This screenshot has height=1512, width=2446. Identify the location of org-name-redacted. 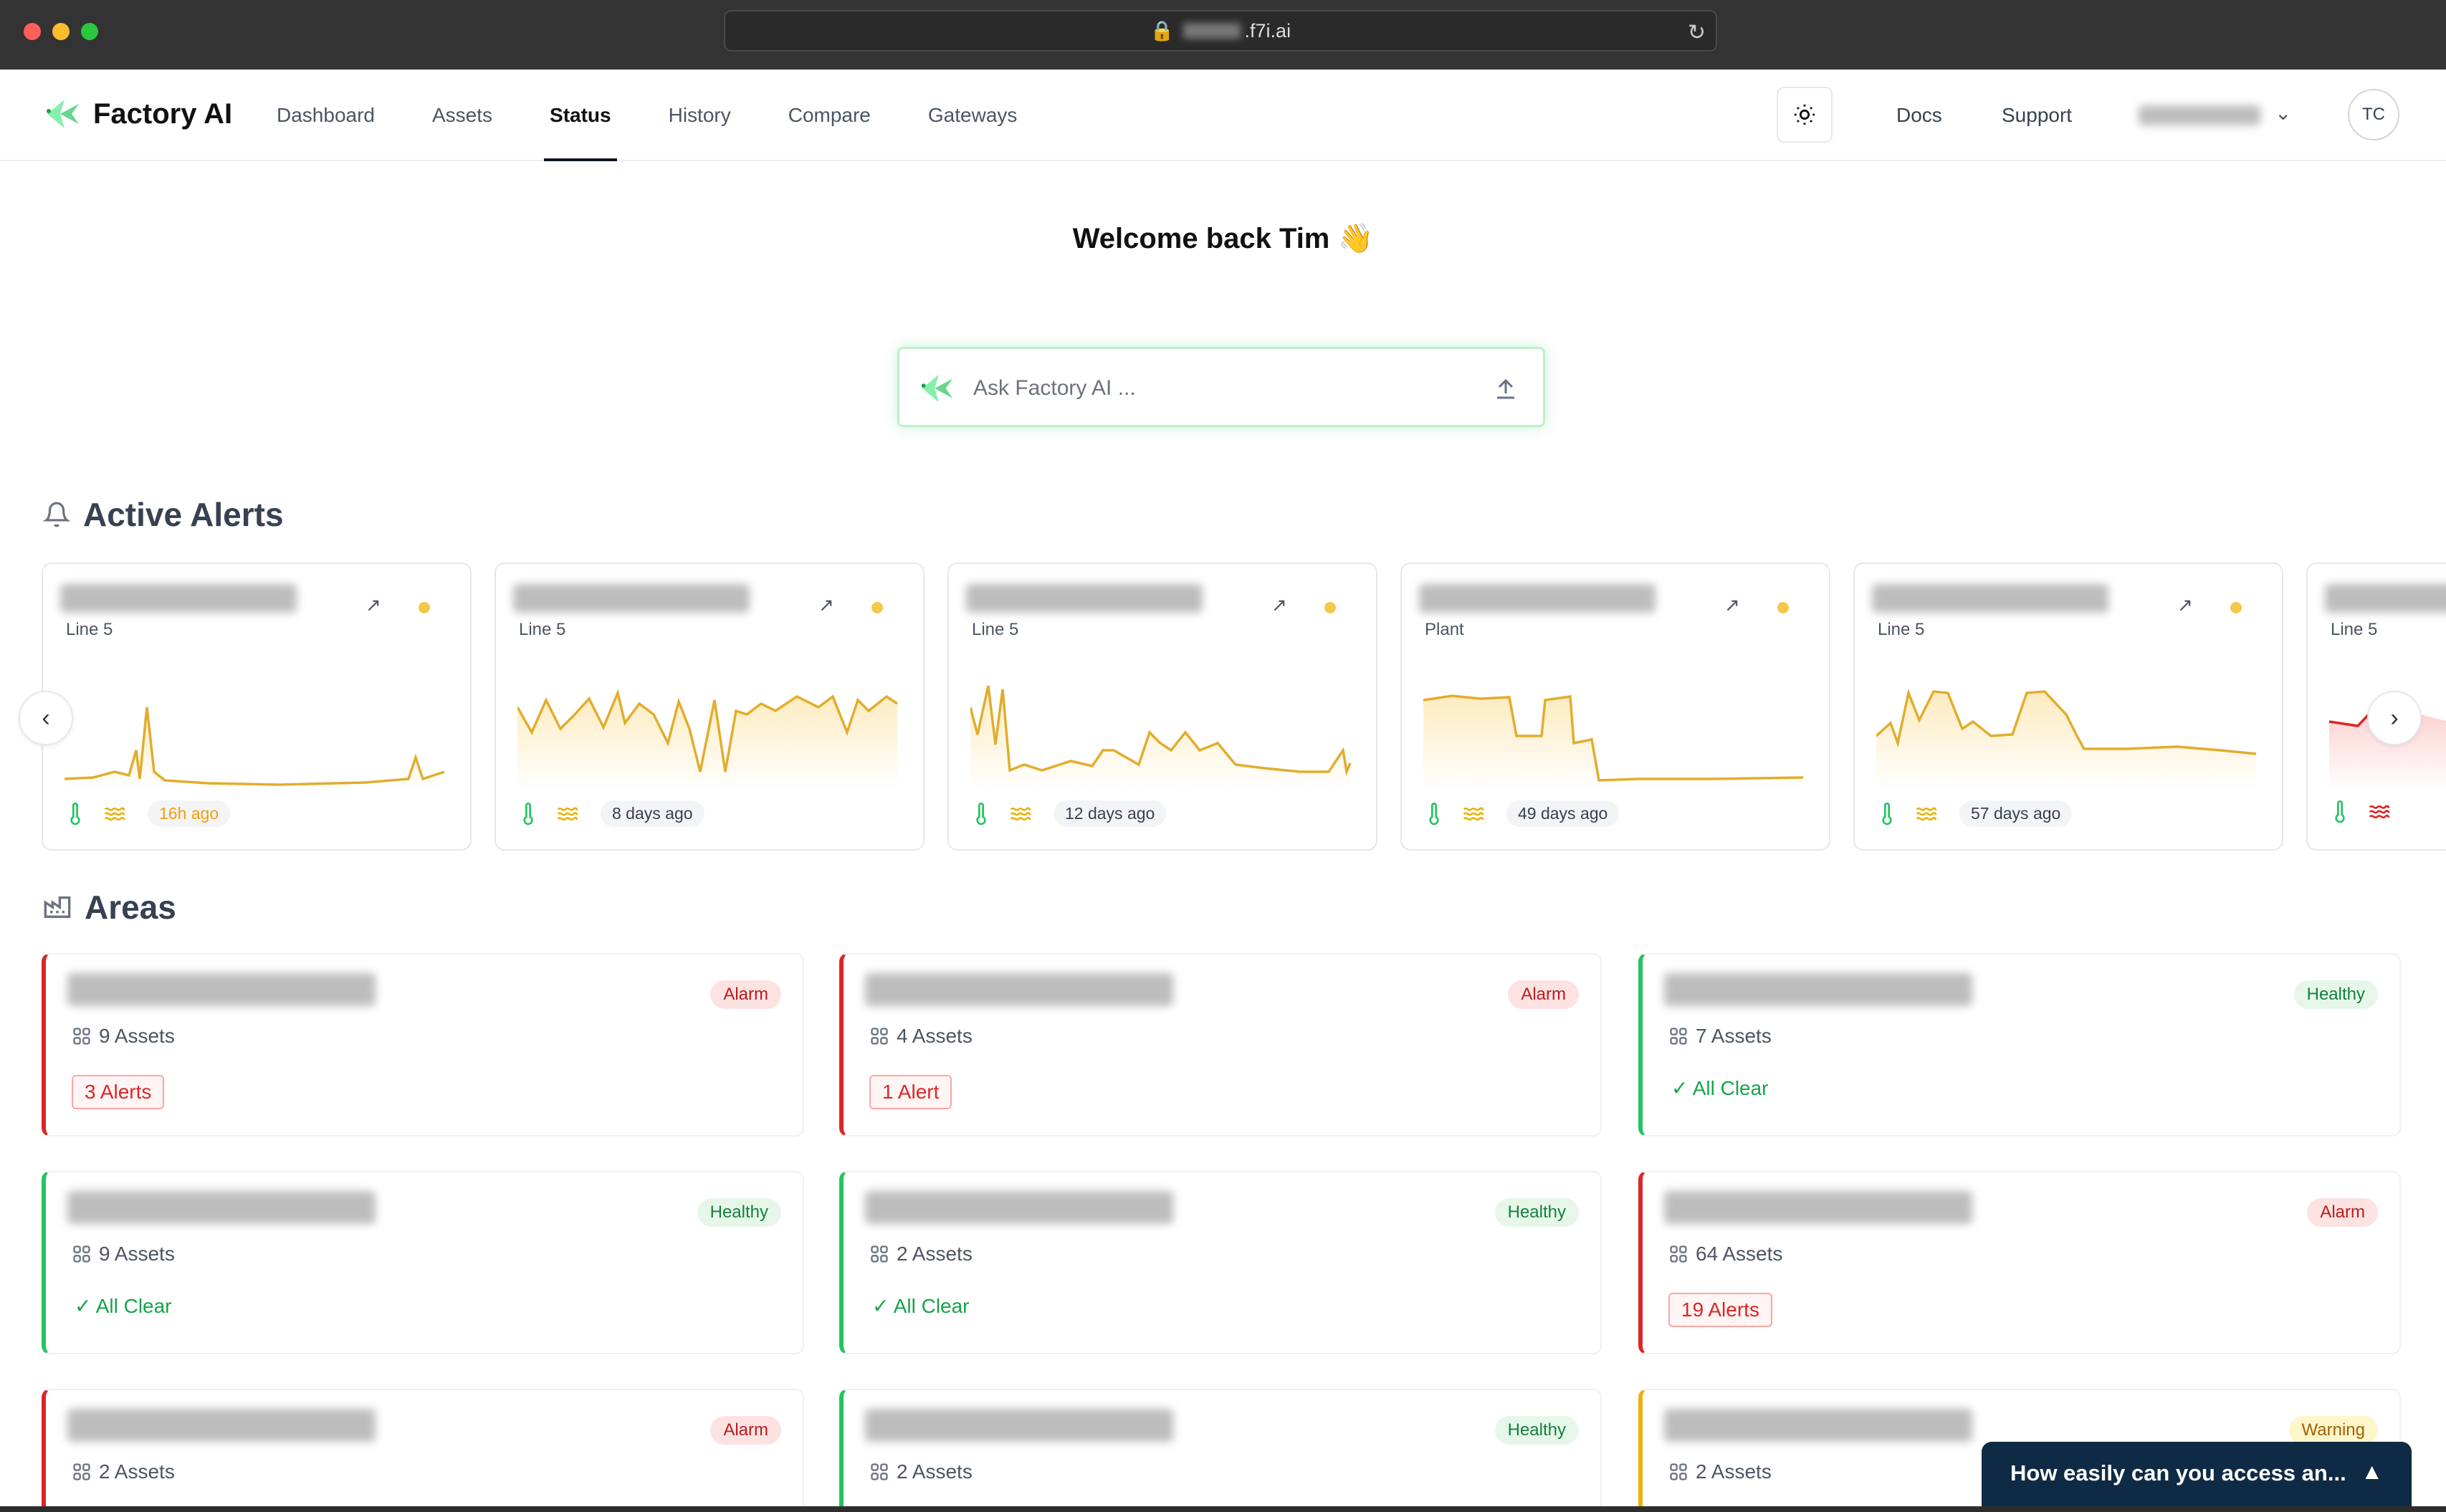
(2199, 115).